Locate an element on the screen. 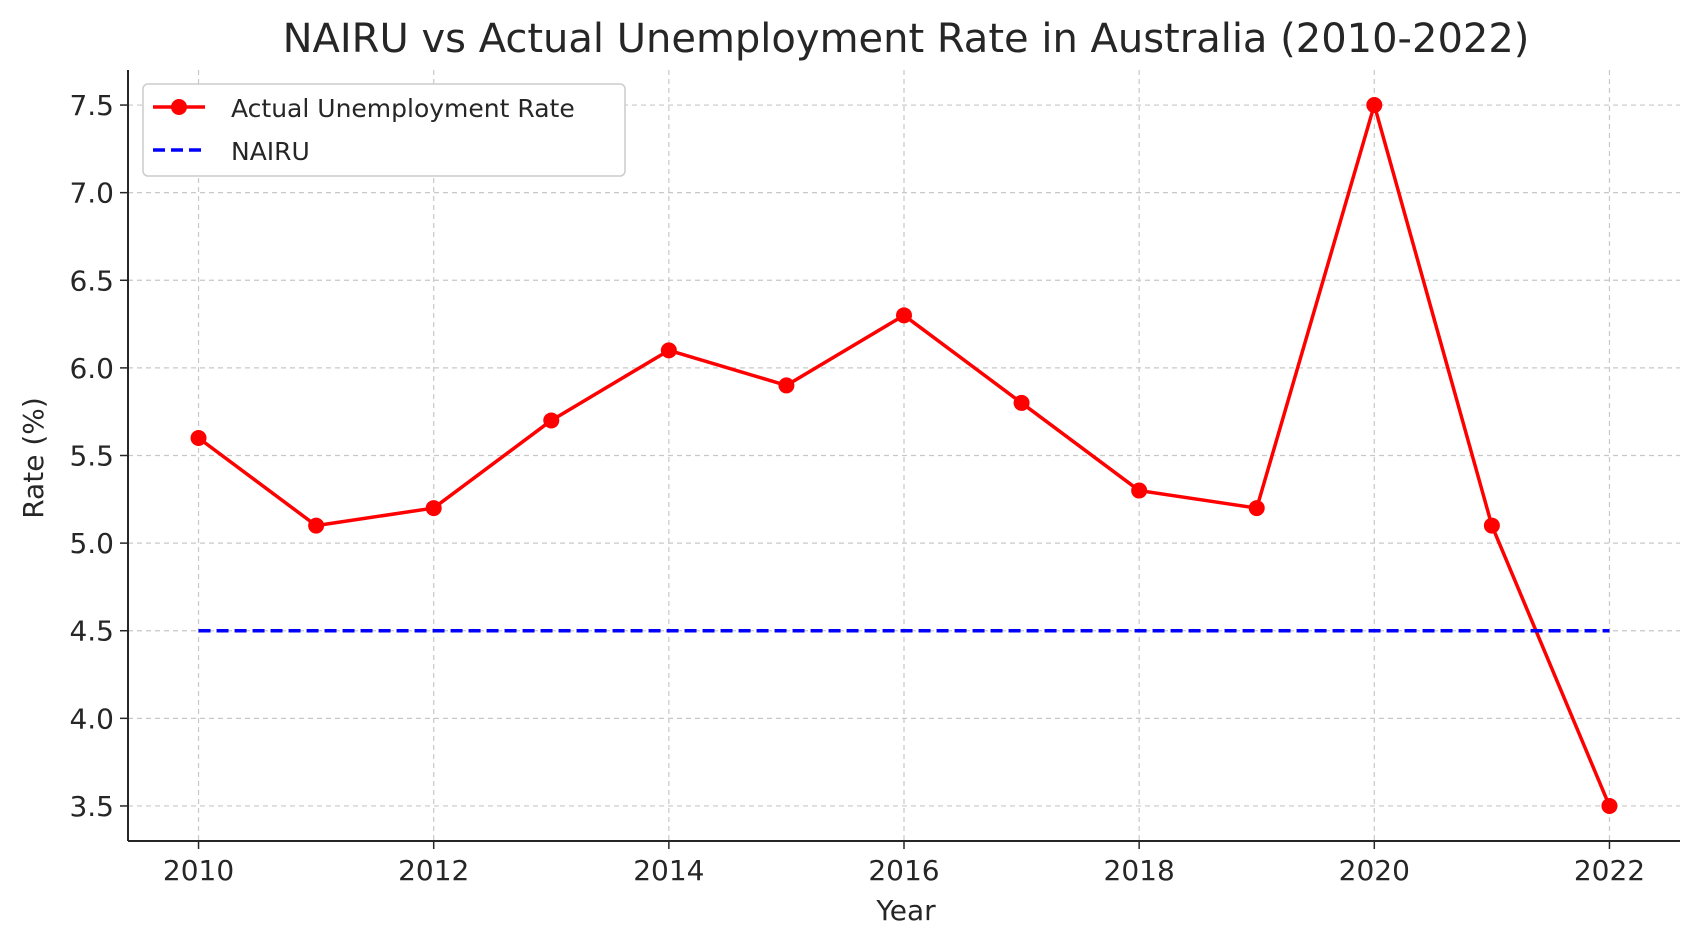 Image resolution: width=1697 pixels, height=951 pixels. y-tick-label: 7.0 is located at coordinates (91, 193).